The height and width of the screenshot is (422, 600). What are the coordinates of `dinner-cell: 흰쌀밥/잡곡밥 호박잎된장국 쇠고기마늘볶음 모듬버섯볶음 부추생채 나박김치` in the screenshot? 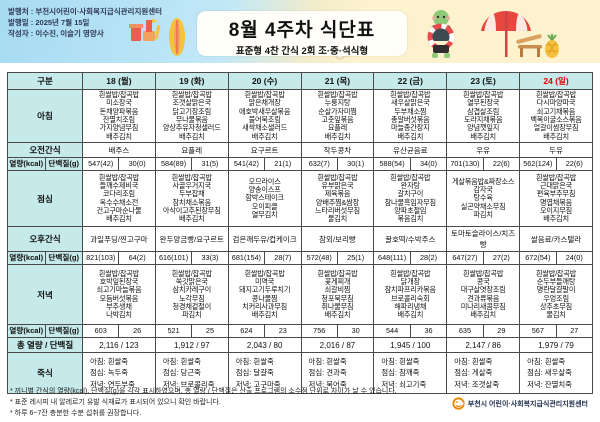 It's located at (119, 295).